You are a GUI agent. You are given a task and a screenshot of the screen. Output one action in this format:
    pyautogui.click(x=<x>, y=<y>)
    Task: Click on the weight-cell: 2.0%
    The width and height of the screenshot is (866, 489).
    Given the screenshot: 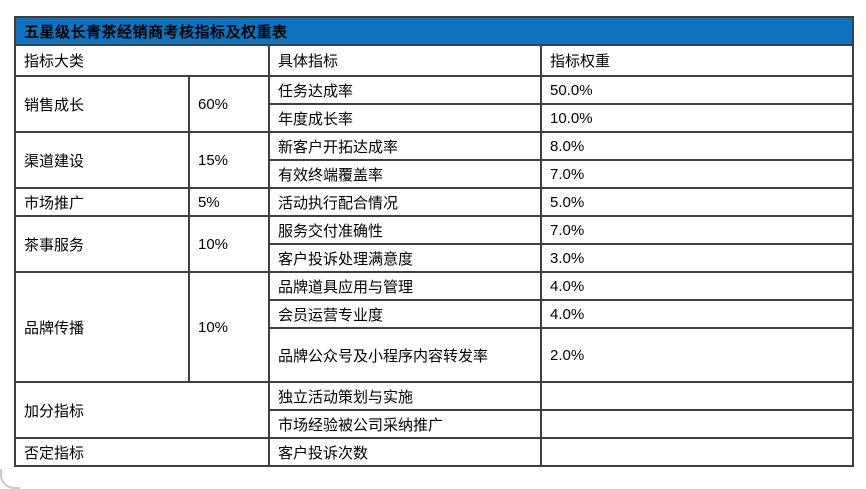 What is the action you would take?
    pyautogui.click(x=697, y=355)
    